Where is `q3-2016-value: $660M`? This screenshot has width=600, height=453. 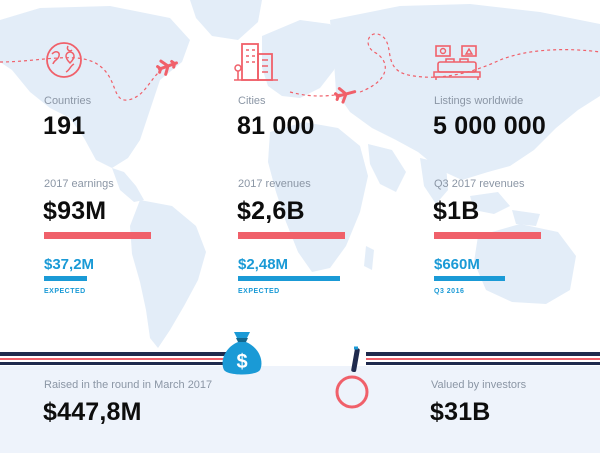 q3-2016-value: $660M is located at coordinates (457, 264).